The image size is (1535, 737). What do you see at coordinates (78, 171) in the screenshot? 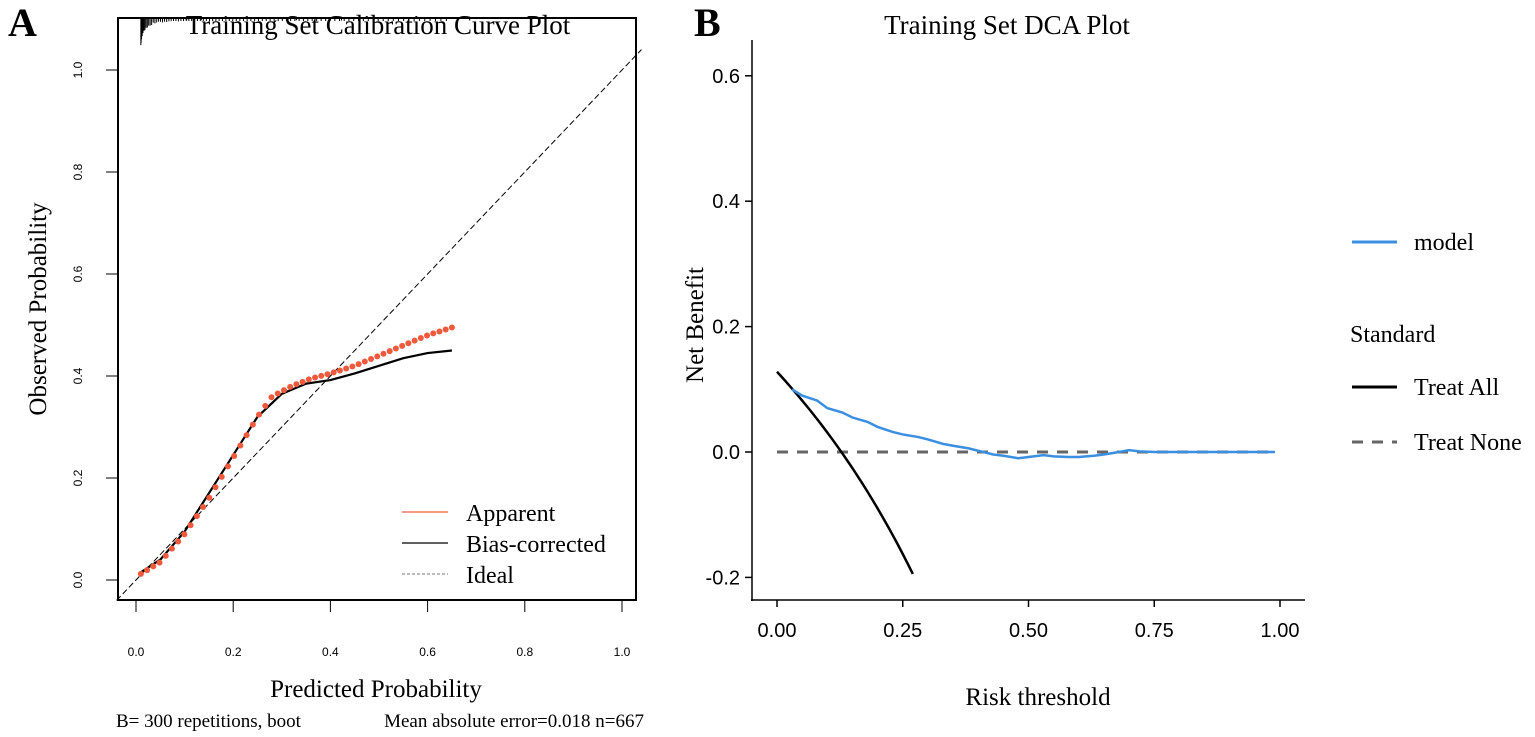
I see `y-tick-label: 0.8` at bounding box center [78, 171].